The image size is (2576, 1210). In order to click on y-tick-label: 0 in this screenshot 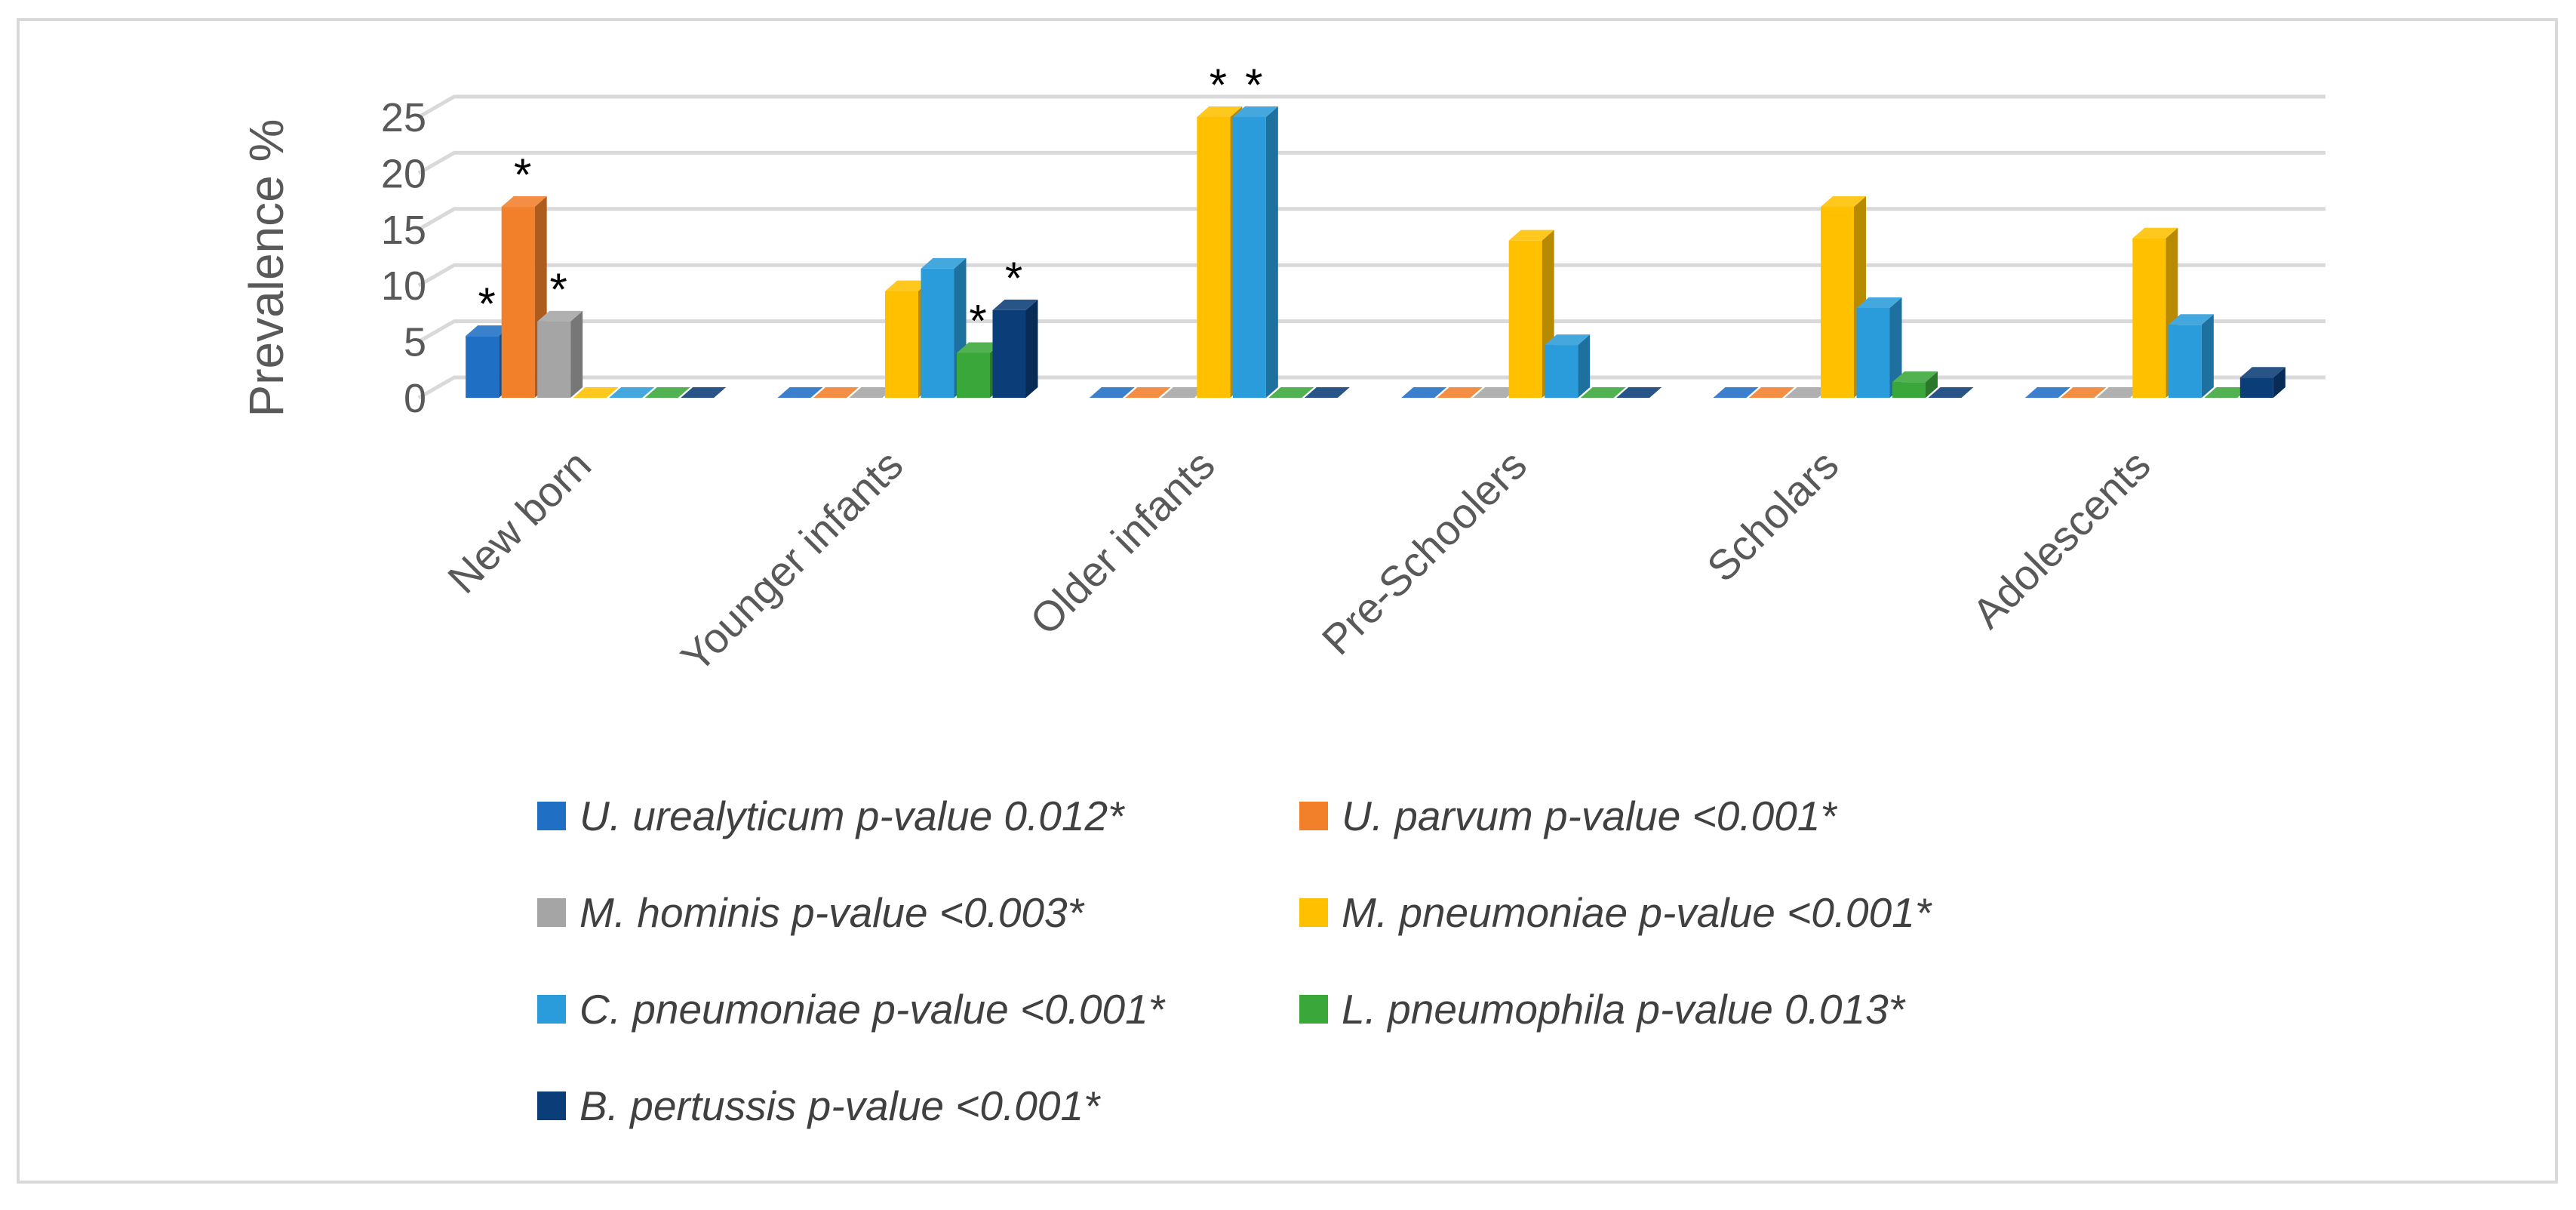, I will do `click(415, 398)`.